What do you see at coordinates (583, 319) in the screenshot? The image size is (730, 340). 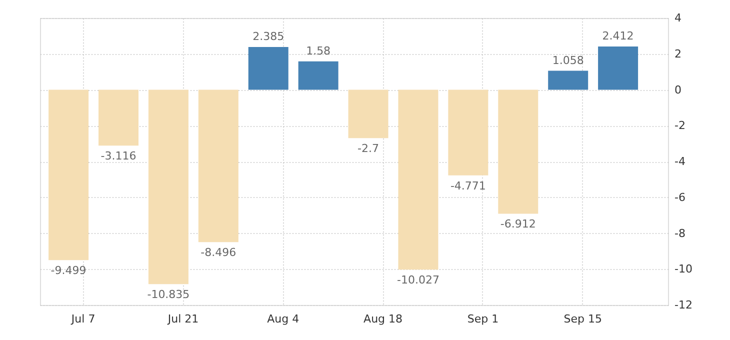 I see `x-tick-label: Sep 15` at bounding box center [583, 319].